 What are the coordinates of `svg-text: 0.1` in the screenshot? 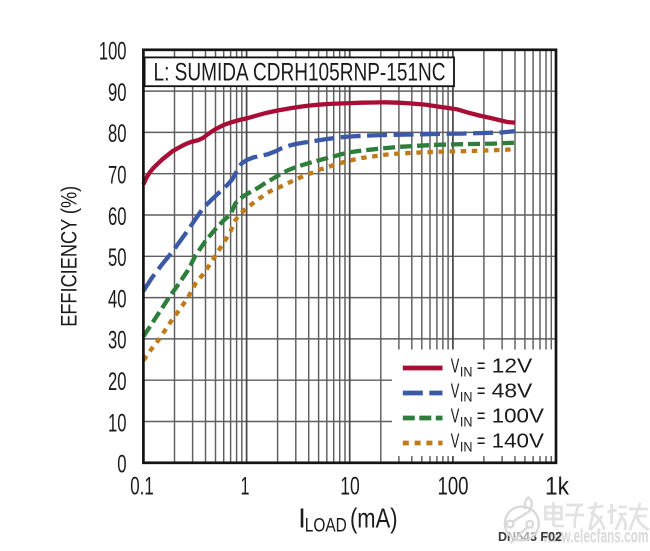 It's located at (142, 486).